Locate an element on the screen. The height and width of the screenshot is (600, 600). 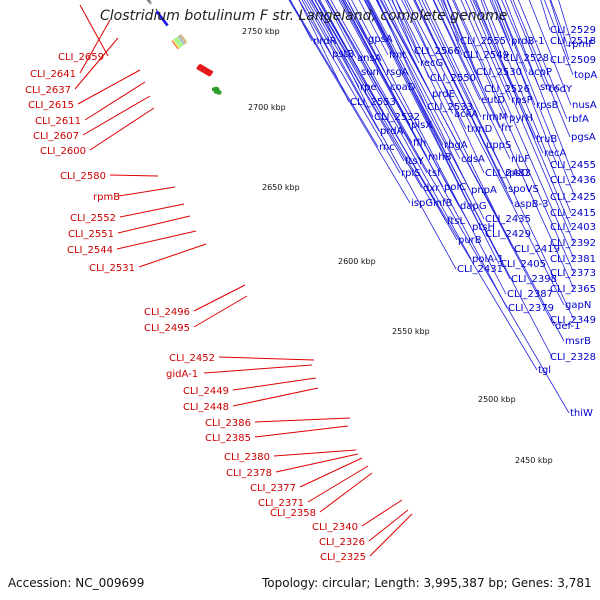
forward-strand-gene-label: CLI_2425 is located at coordinates (573, 197).